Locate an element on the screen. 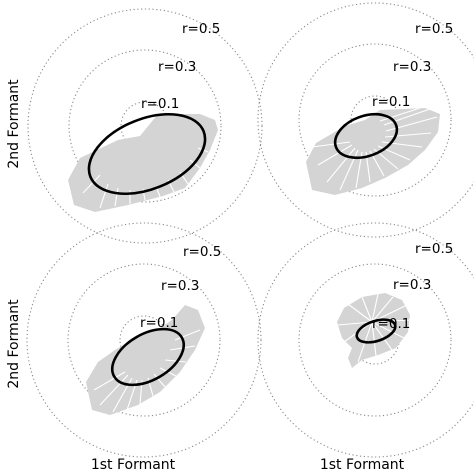  x-axis-label-right: 1st Formant is located at coordinates (362, 465).